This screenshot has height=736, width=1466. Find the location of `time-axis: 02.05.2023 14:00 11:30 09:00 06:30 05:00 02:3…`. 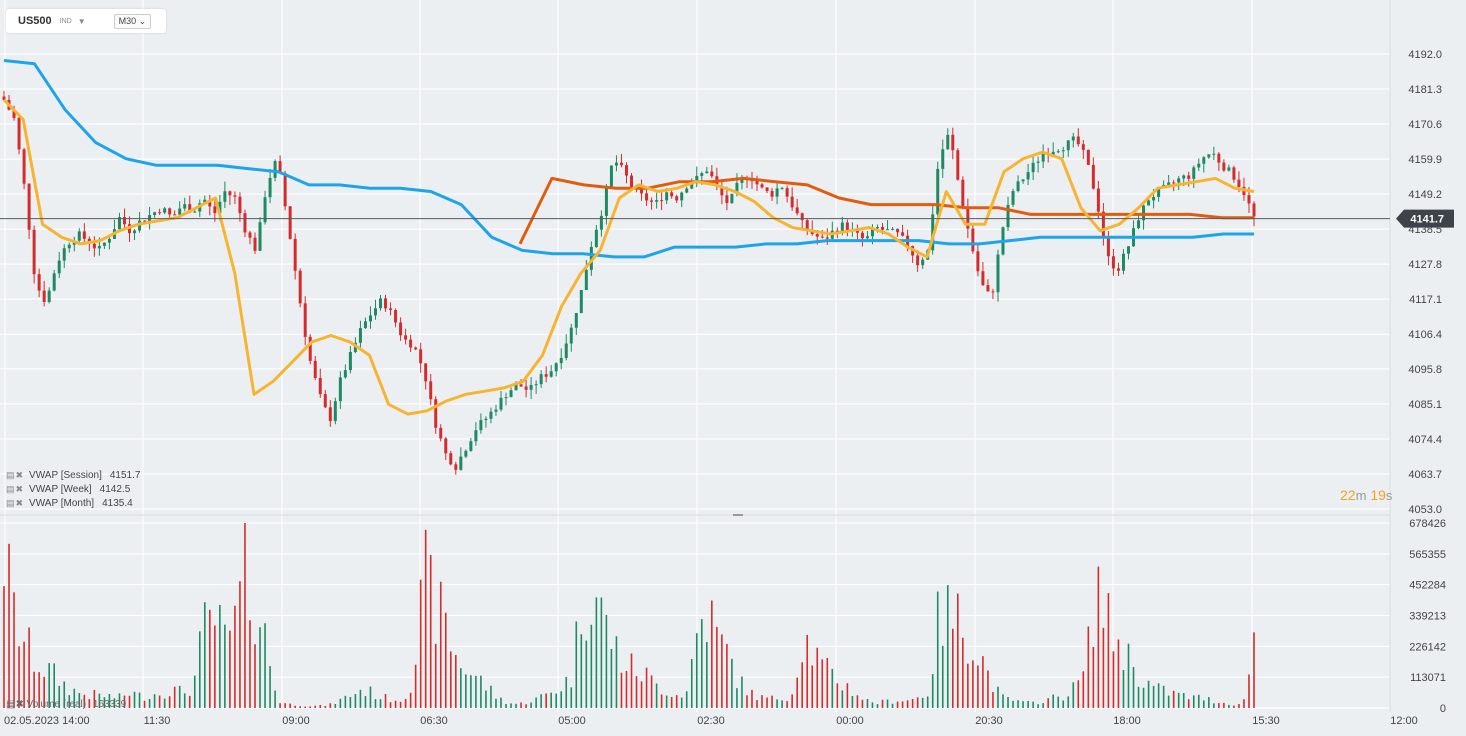

time-axis: 02.05.2023 14:00 11:30 09:00 06:30 05:00 02:3… is located at coordinates (711, 721).